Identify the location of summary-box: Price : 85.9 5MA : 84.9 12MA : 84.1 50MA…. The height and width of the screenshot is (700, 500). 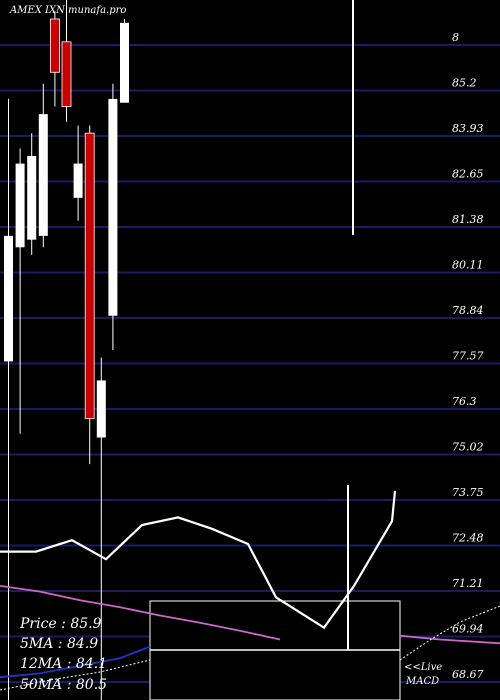
(63, 654).